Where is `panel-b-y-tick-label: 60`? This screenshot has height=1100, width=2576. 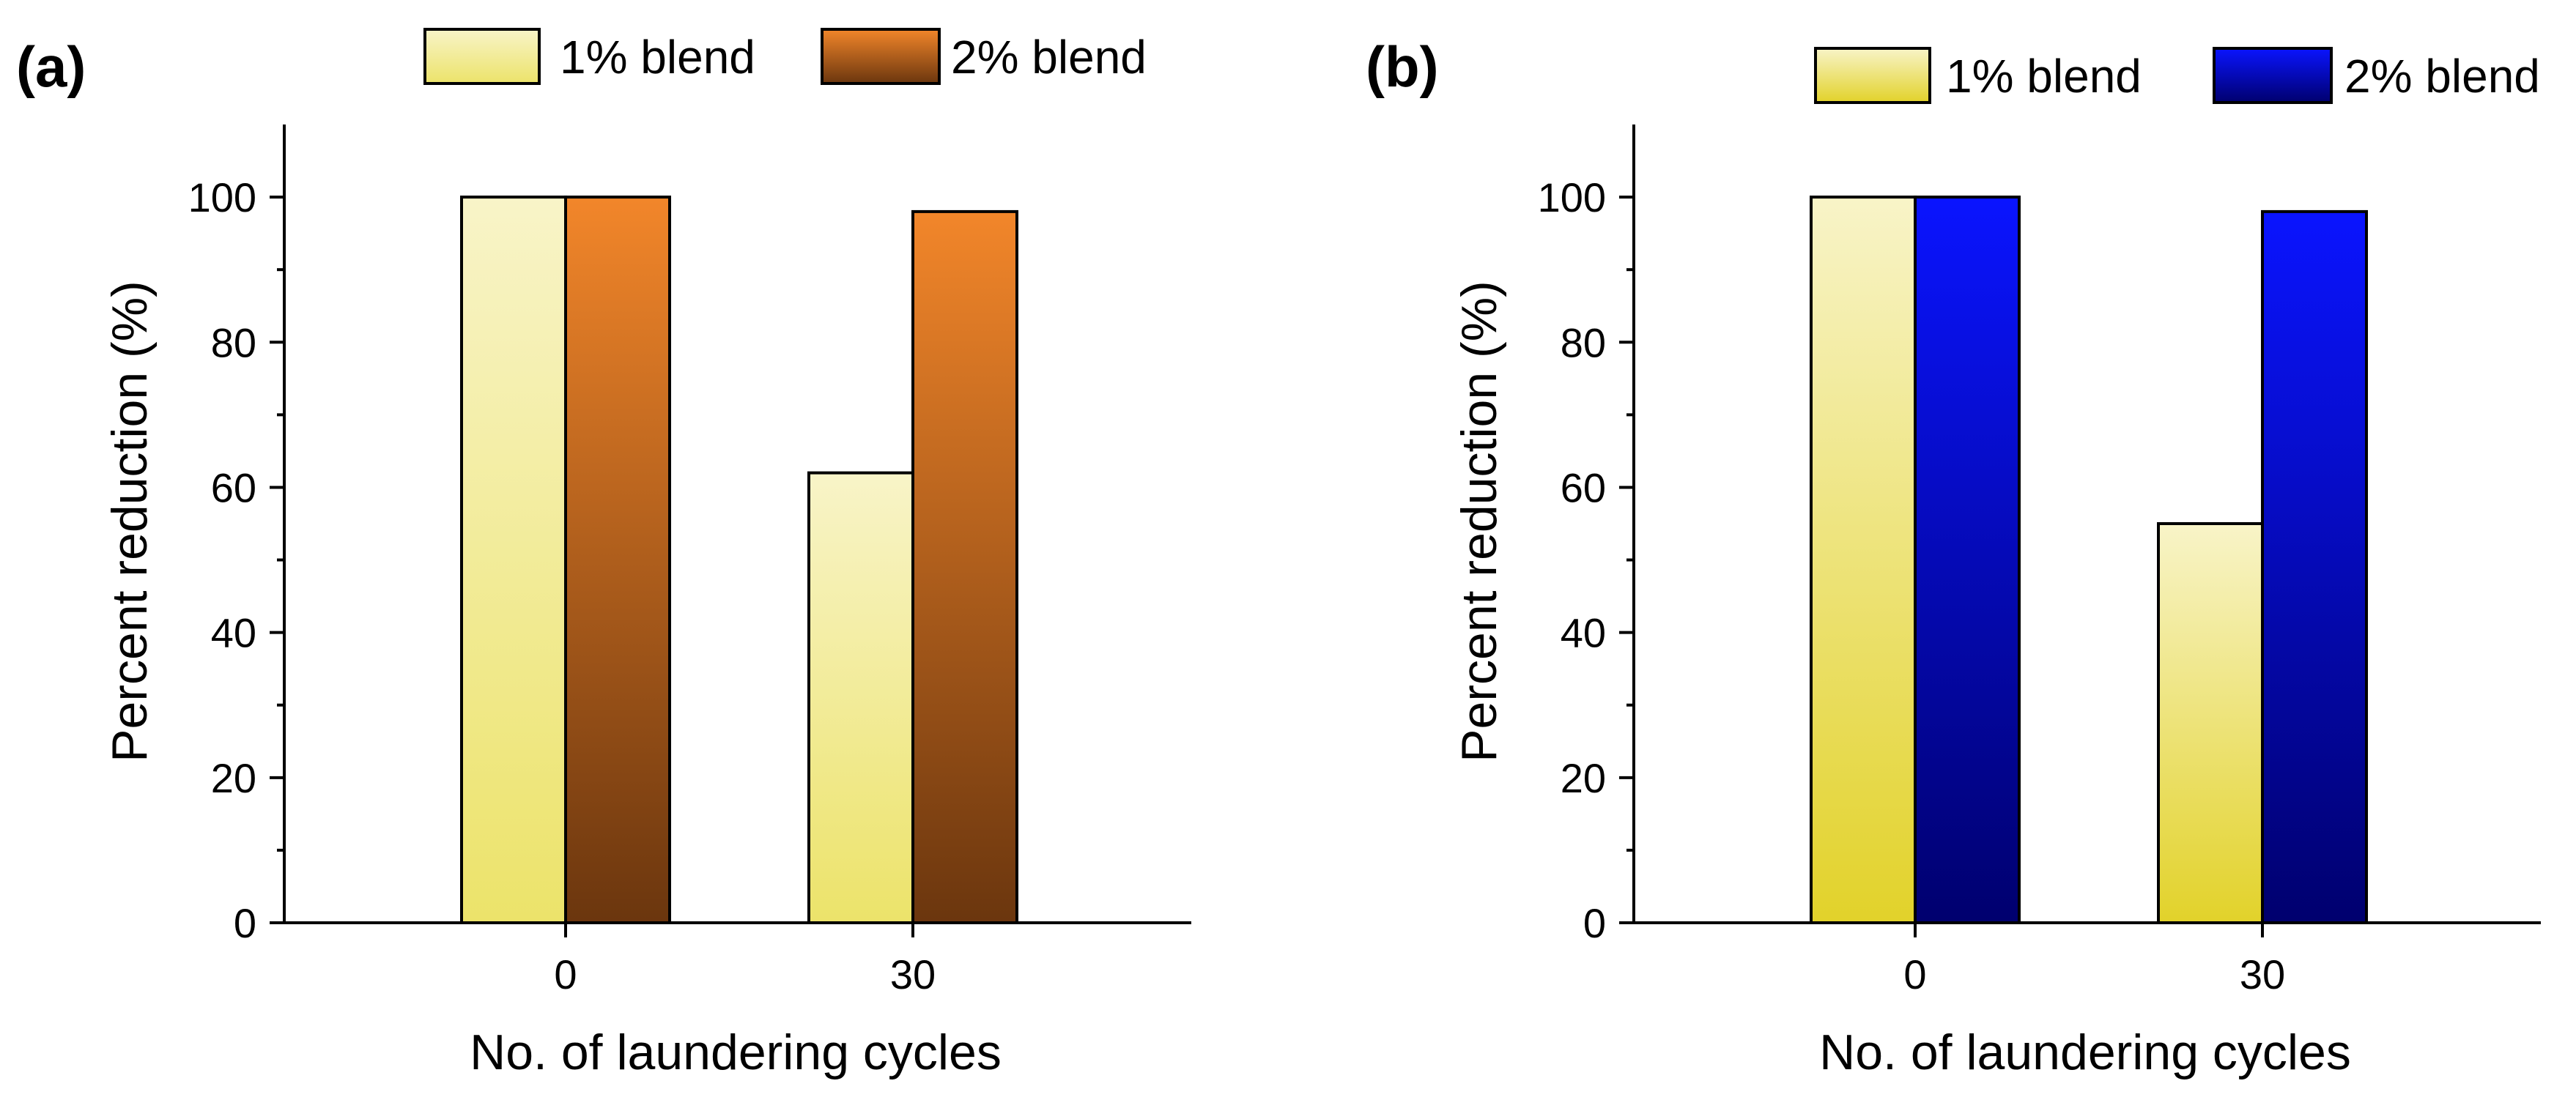 panel-b-y-tick-label: 60 is located at coordinates (1583, 487).